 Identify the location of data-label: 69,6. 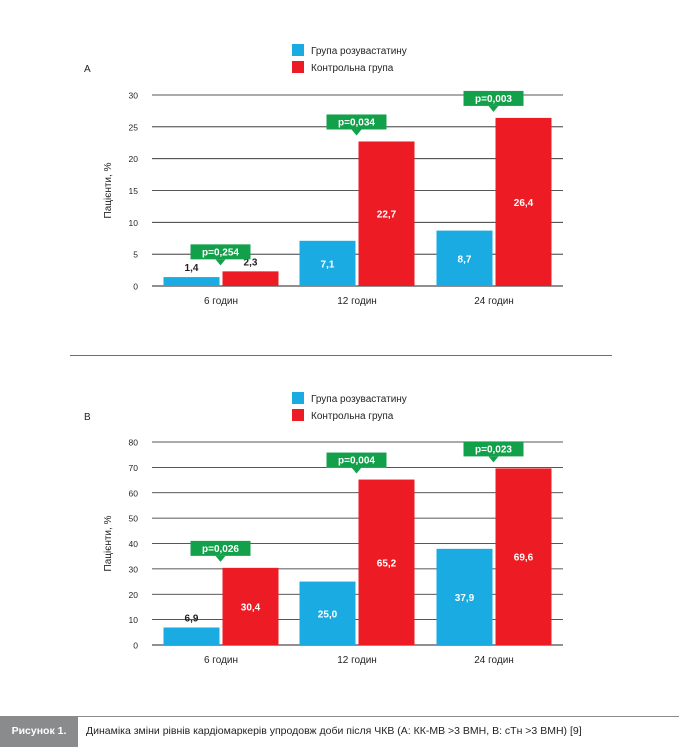
(524, 558).